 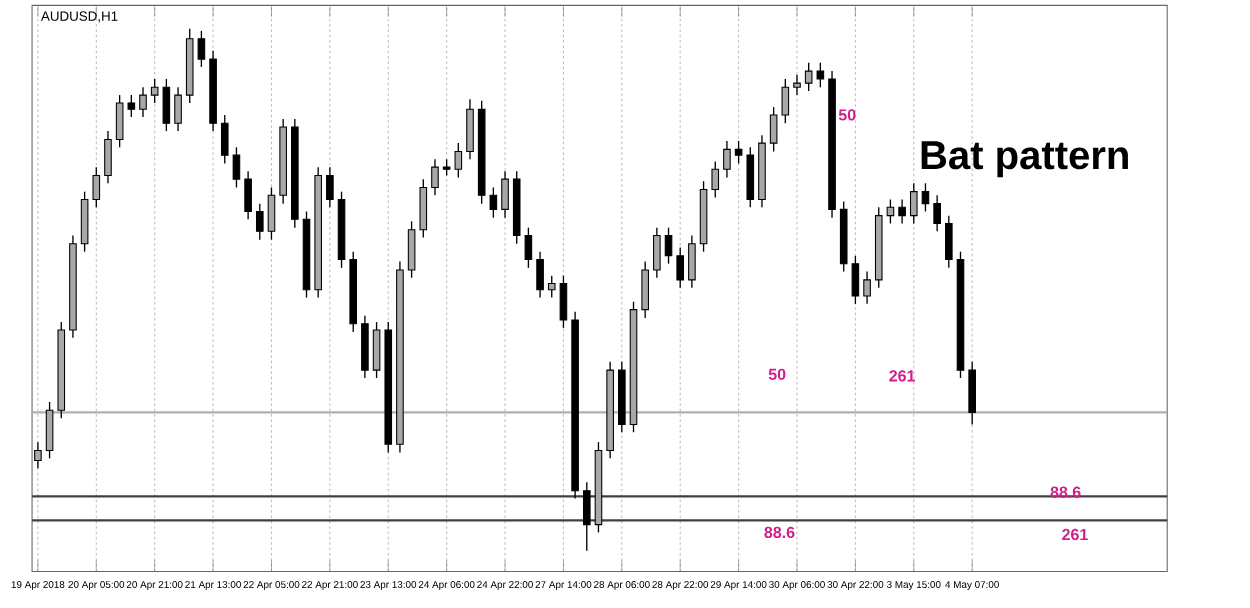 What do you see at coordinates (779, 532) in the screenshot?
I see `annotation: 88.6` at bounding box center [779, 532].